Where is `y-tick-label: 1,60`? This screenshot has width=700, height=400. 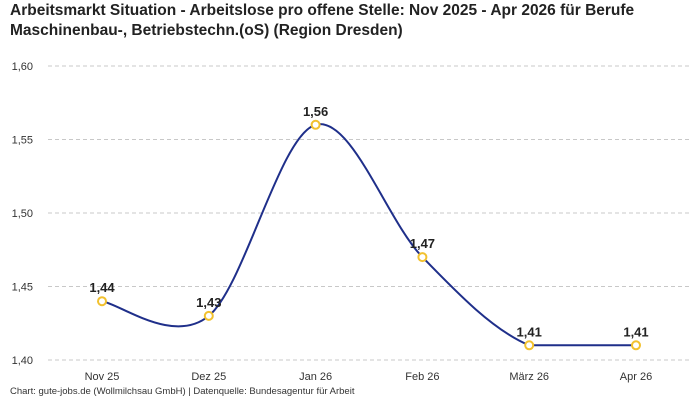 y-tick-label: 1,60 is located at coordinates (22, 67).